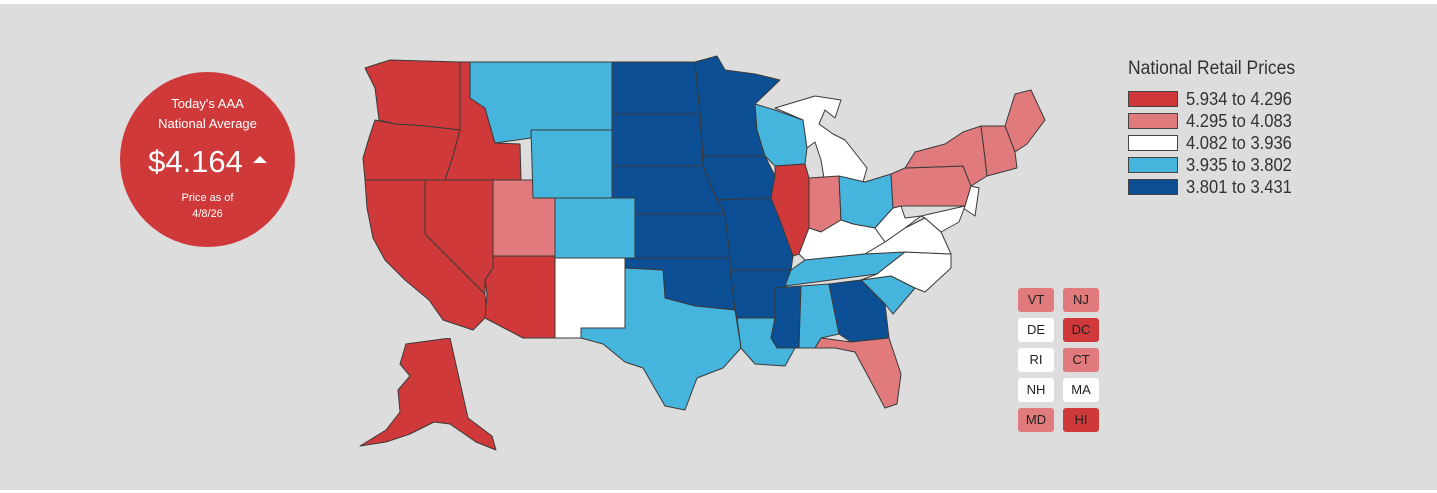 The width and height of the screenshot is (1437, 493). Describe the element at coordinates (1239, 164) in the screenshot. I see `legend-label: 3.935 to 3.802` at that location.